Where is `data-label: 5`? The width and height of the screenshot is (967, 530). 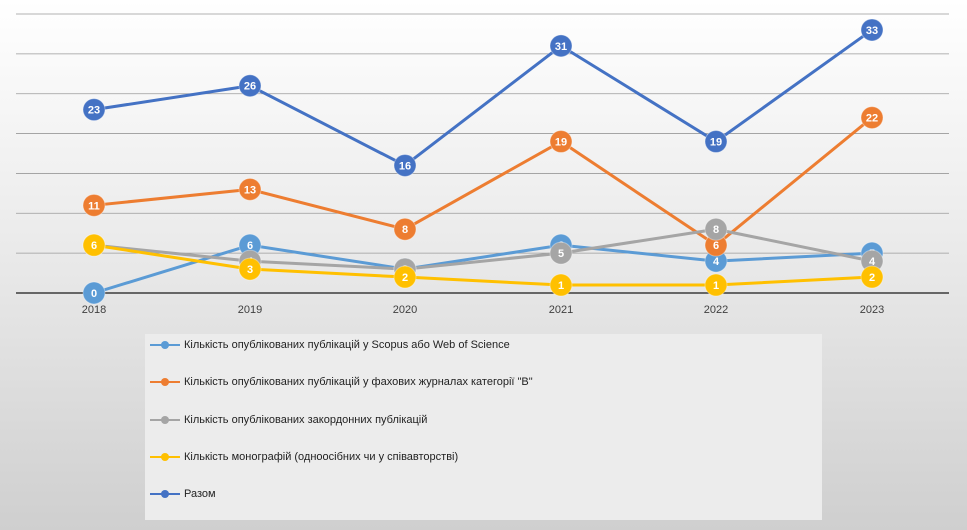 data-label: 5 is located at coordinates (561, 254).